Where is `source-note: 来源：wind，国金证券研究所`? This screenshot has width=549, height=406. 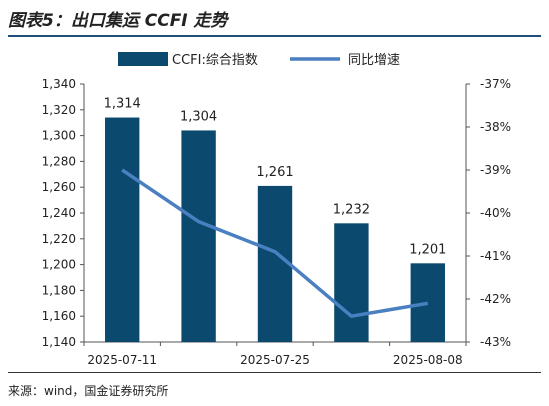
source-note: 来源：wind，国金证券研究所 is located at coordinates (88, 391).